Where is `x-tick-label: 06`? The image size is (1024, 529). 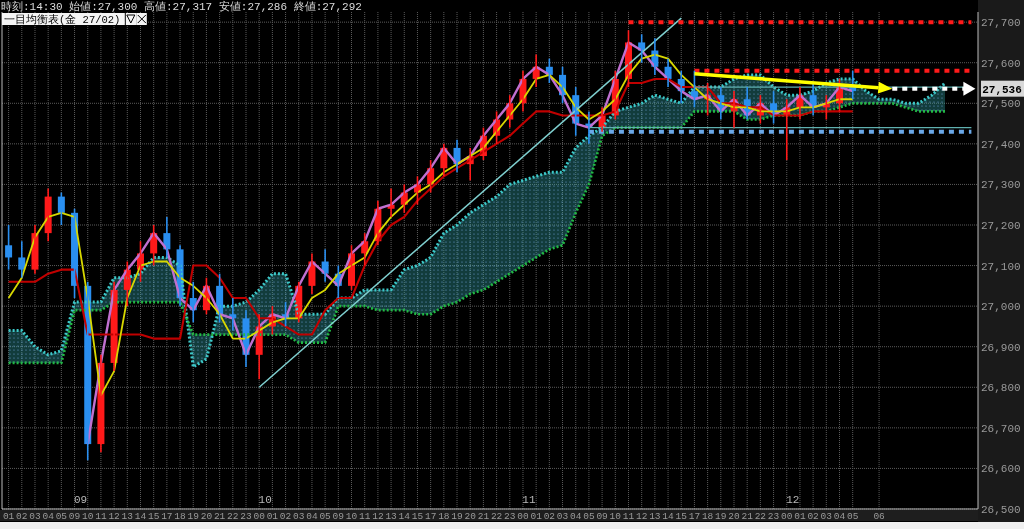
x-tick-label: 06 is located at coordinates (879, 516).